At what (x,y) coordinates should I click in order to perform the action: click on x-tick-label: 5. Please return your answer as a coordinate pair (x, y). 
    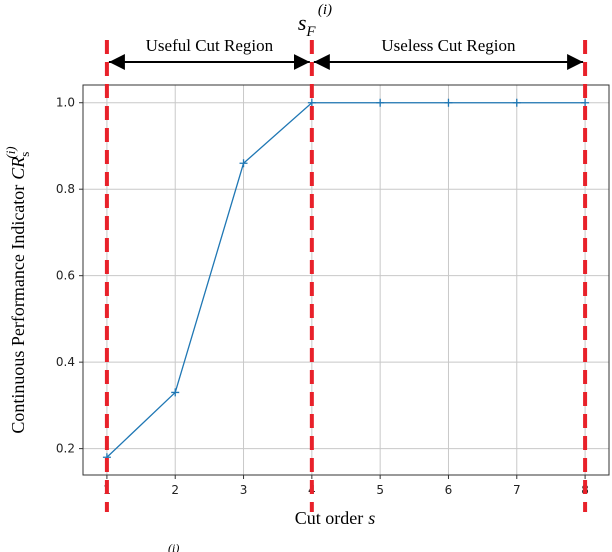
    Looking at the image, I should click on (380, 490).